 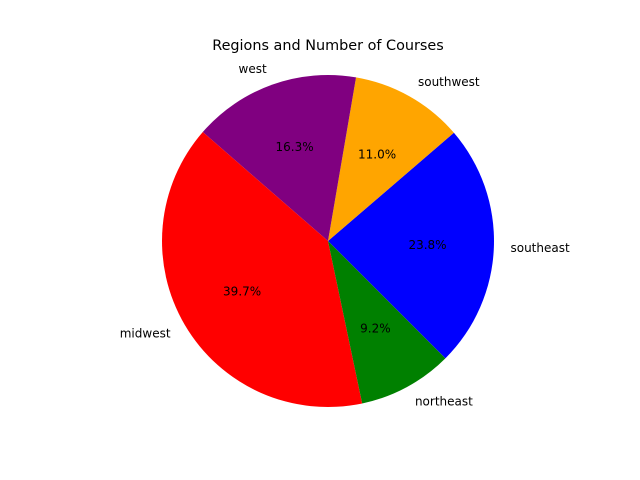 I want to click on pct-label-southeast: 23.8%, so click(x=427, y=245).